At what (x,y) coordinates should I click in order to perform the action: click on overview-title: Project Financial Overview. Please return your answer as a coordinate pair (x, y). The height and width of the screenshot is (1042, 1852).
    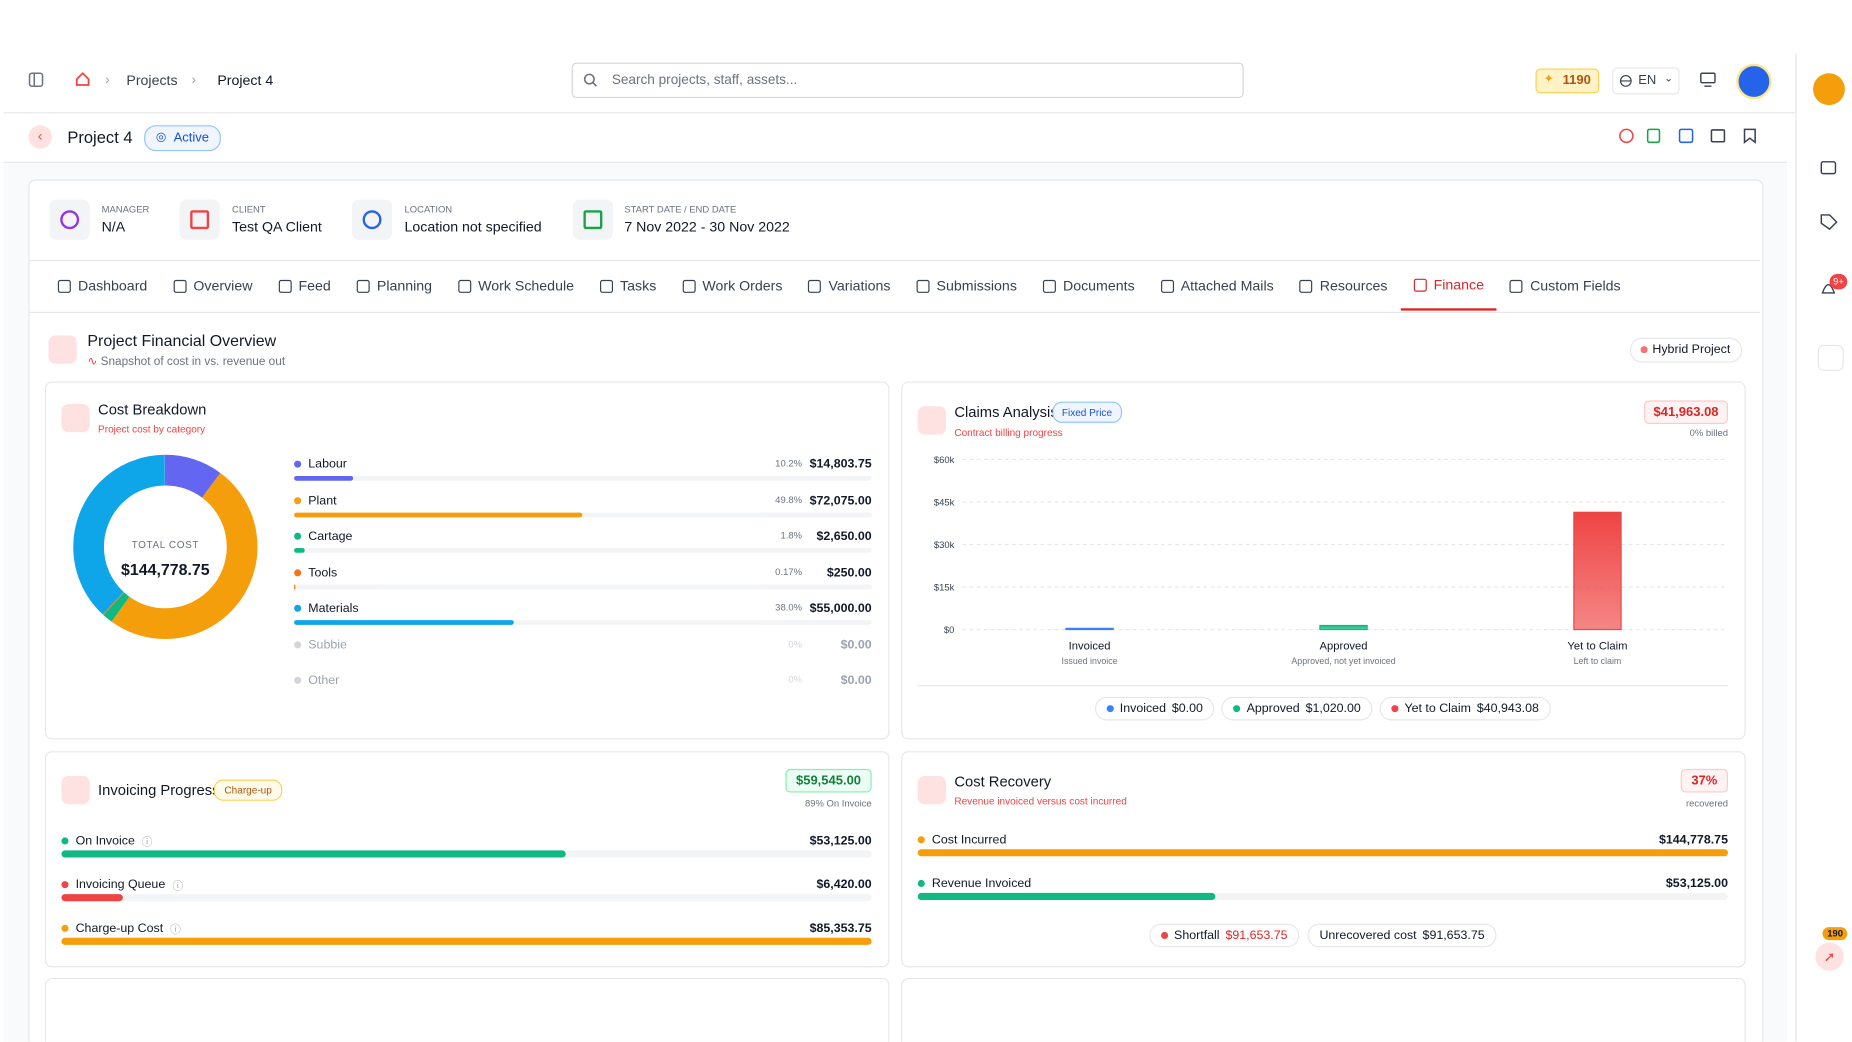
    Looking at the image, I should click on (182, 340).